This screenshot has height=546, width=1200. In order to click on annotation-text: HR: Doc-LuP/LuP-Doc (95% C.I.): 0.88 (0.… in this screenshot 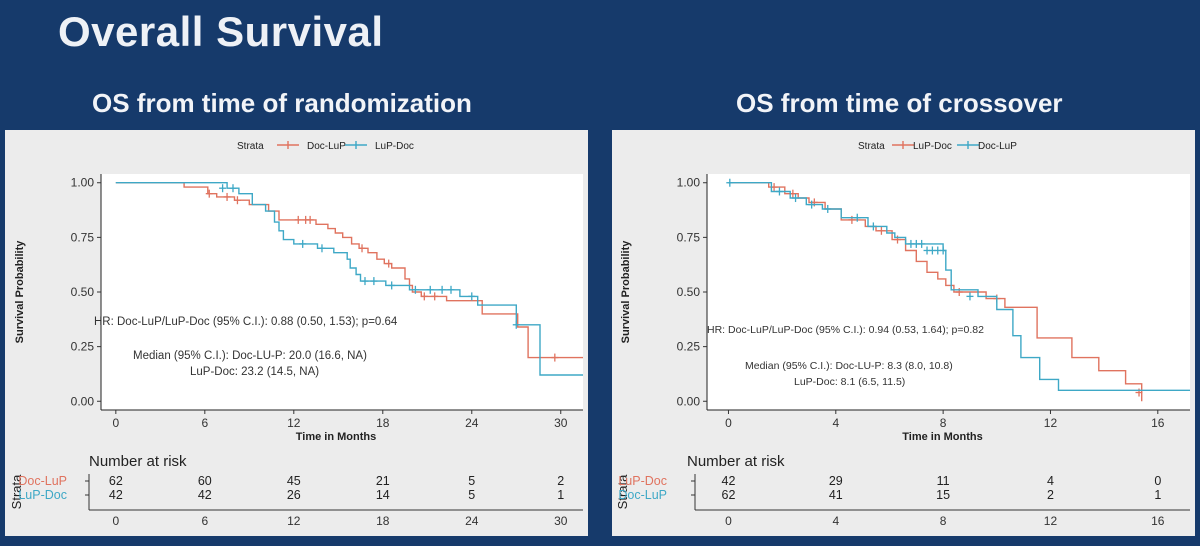, I will do `click(246, 322)`.